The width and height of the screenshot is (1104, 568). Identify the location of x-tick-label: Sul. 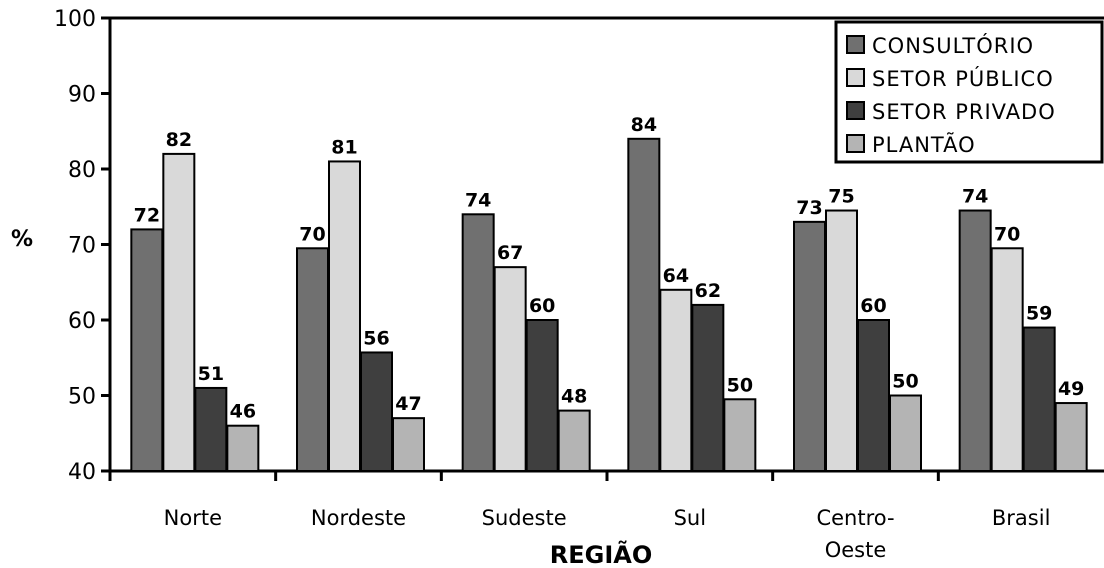
(690, 518).